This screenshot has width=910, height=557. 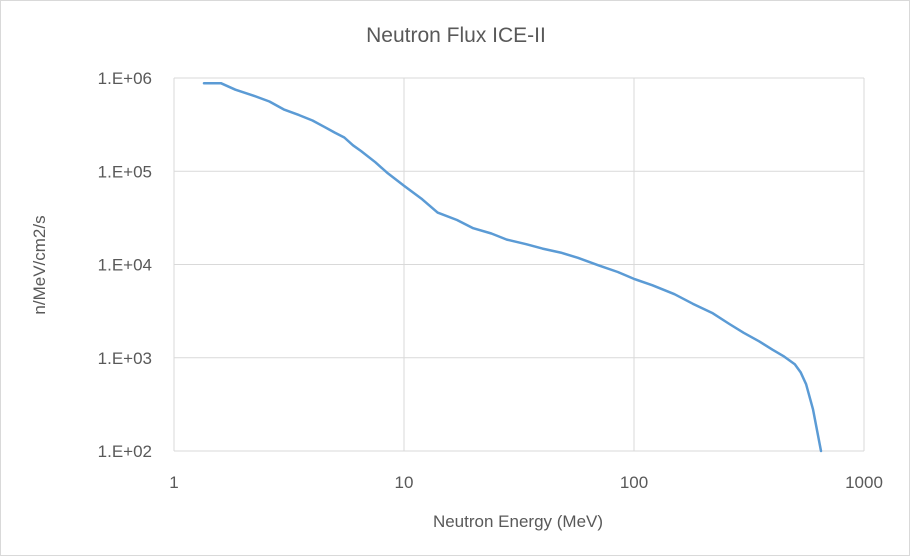 What do you see at coordinates (125, 358) in the screenshot?
I see `y-tick-label: 1.E+03` at bounding box center [125, 358].